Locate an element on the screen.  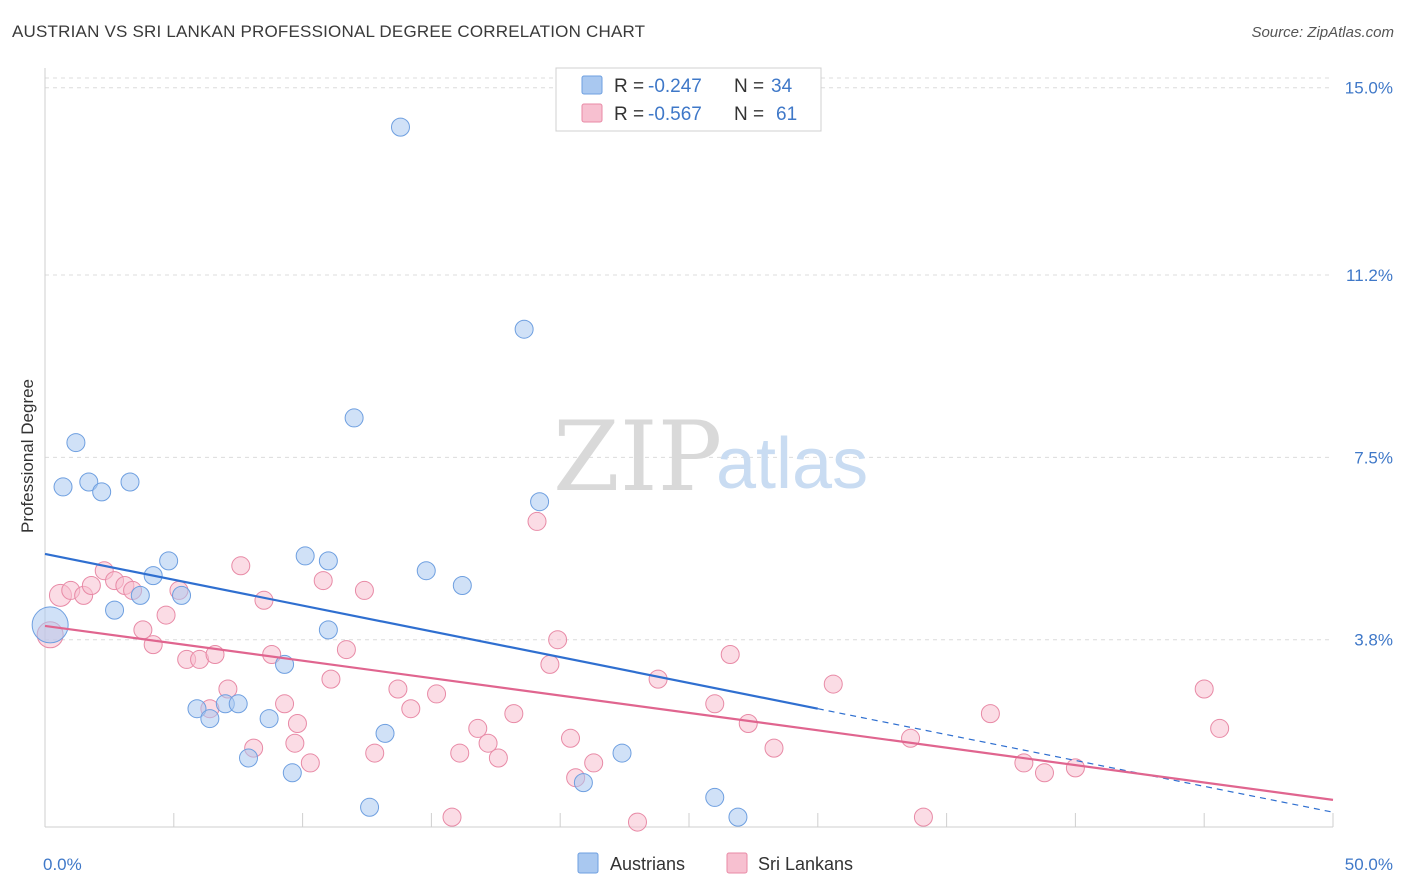
watermark-zip: ZIP is located at coordinates (637, 457).